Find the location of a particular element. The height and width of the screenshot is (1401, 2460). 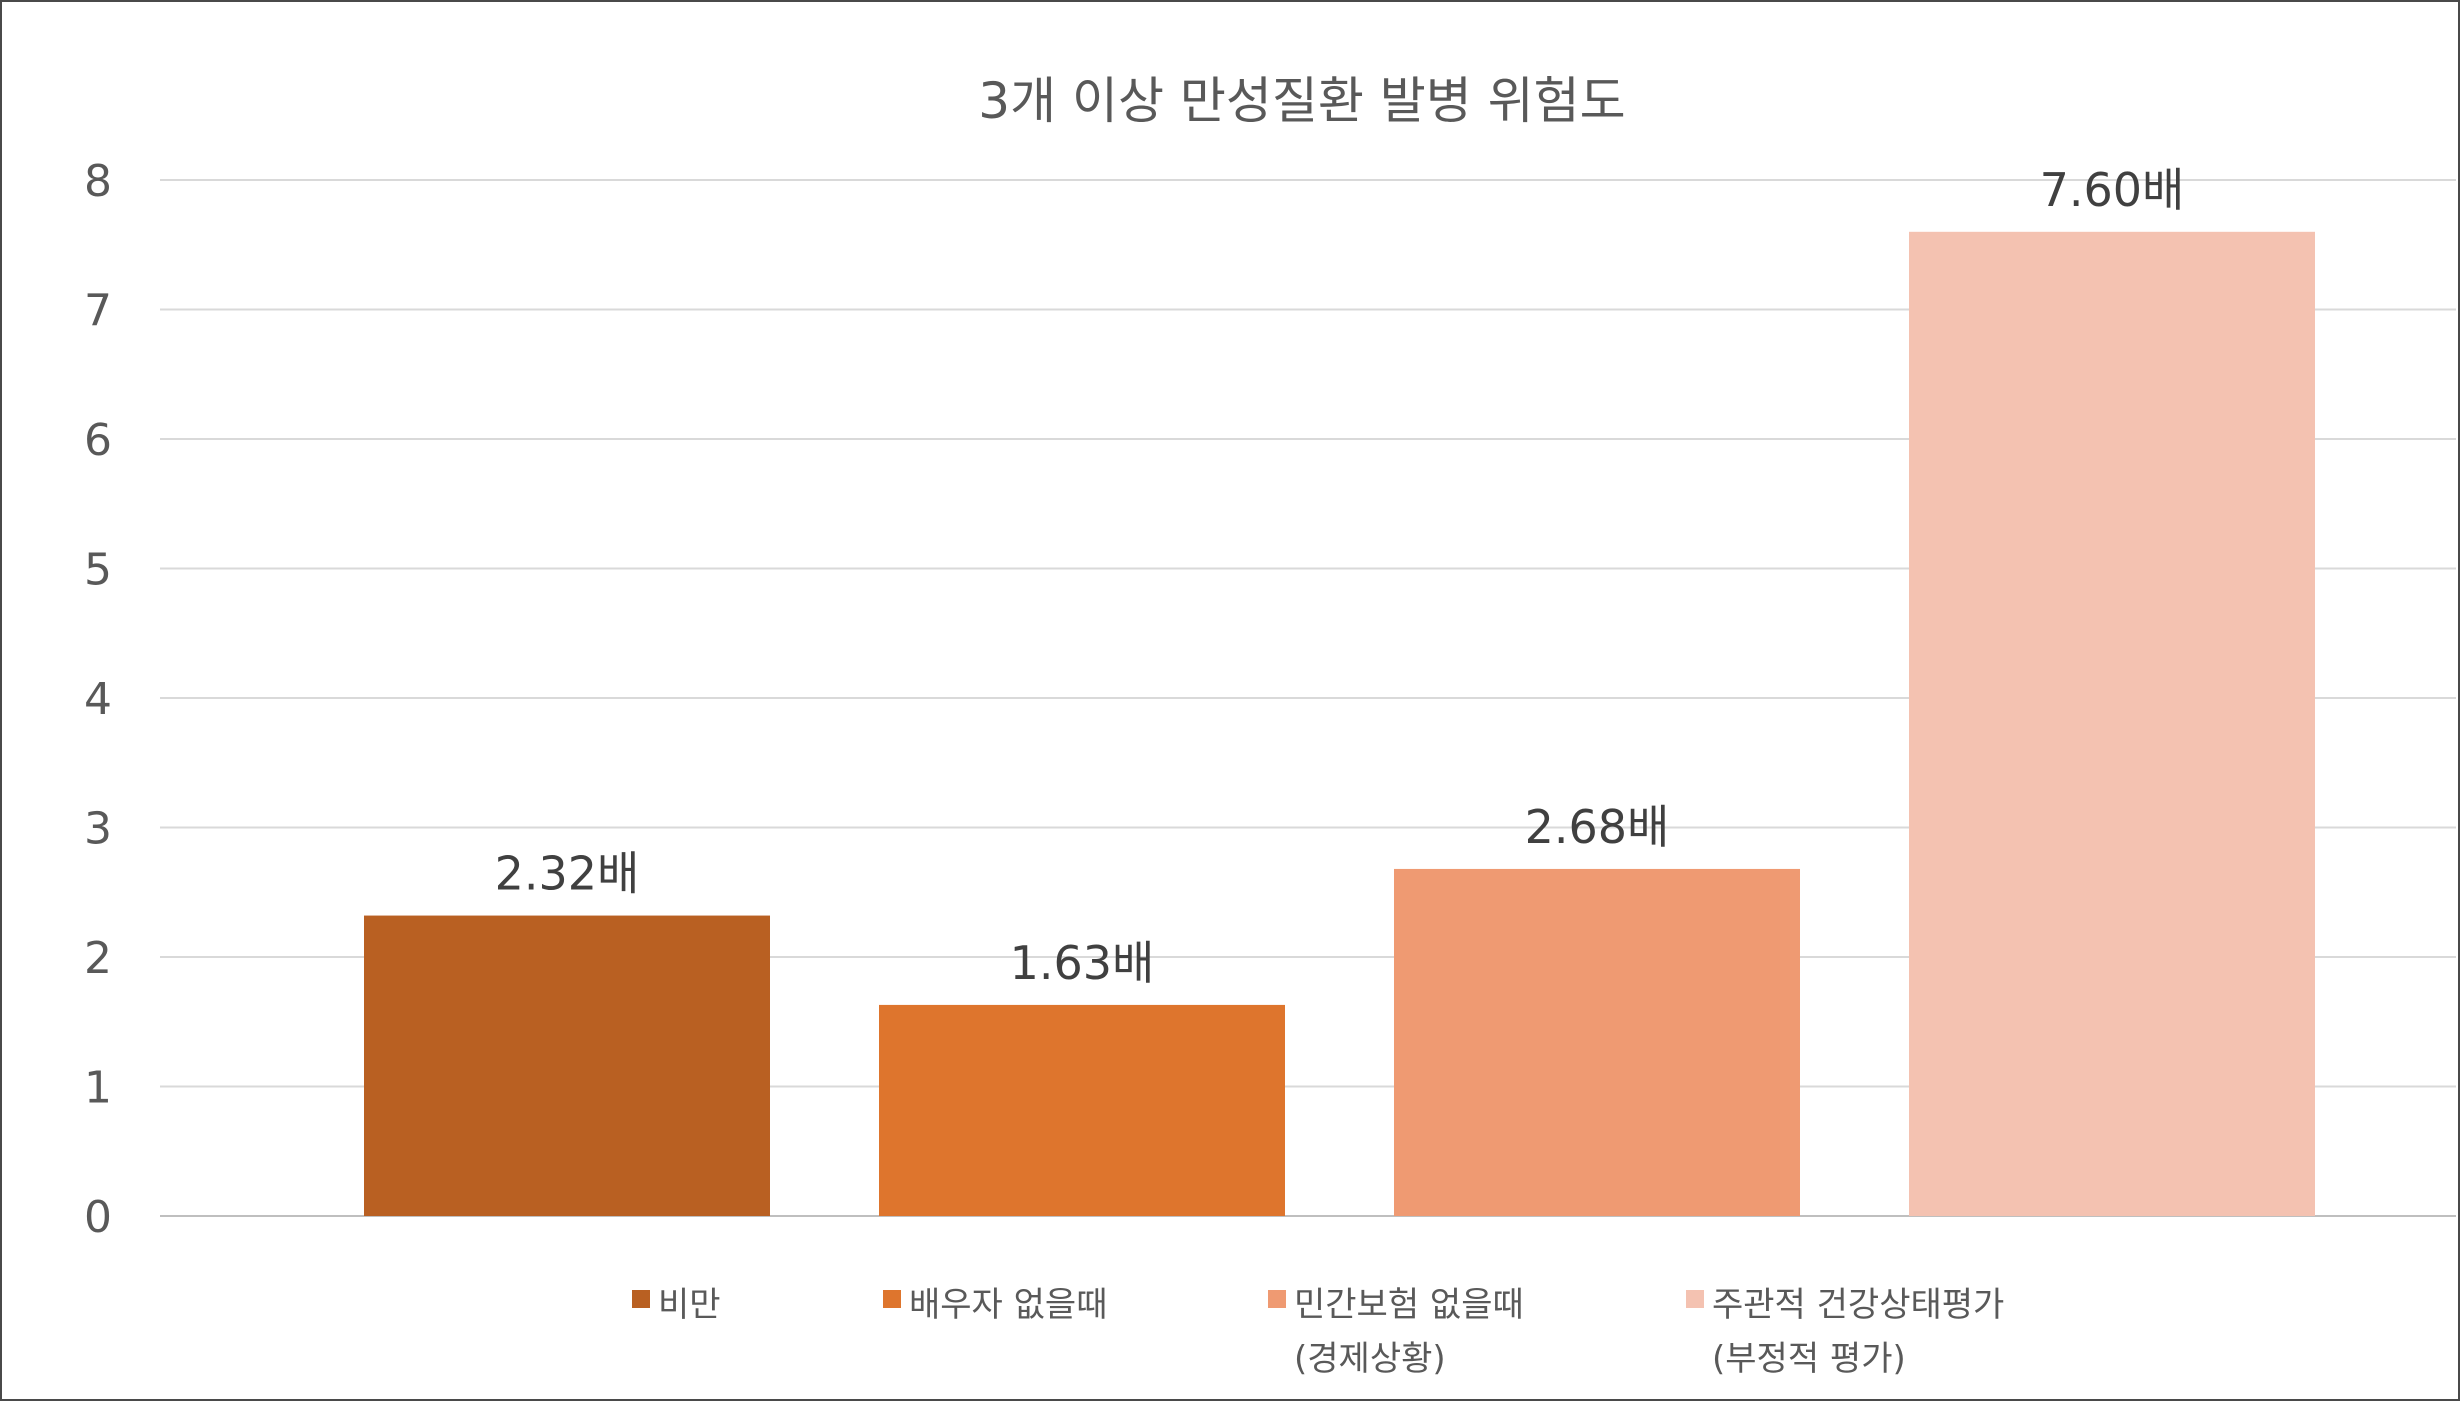

legend-label: 배우자 없을때 is located at coordinates (1008, 1305).